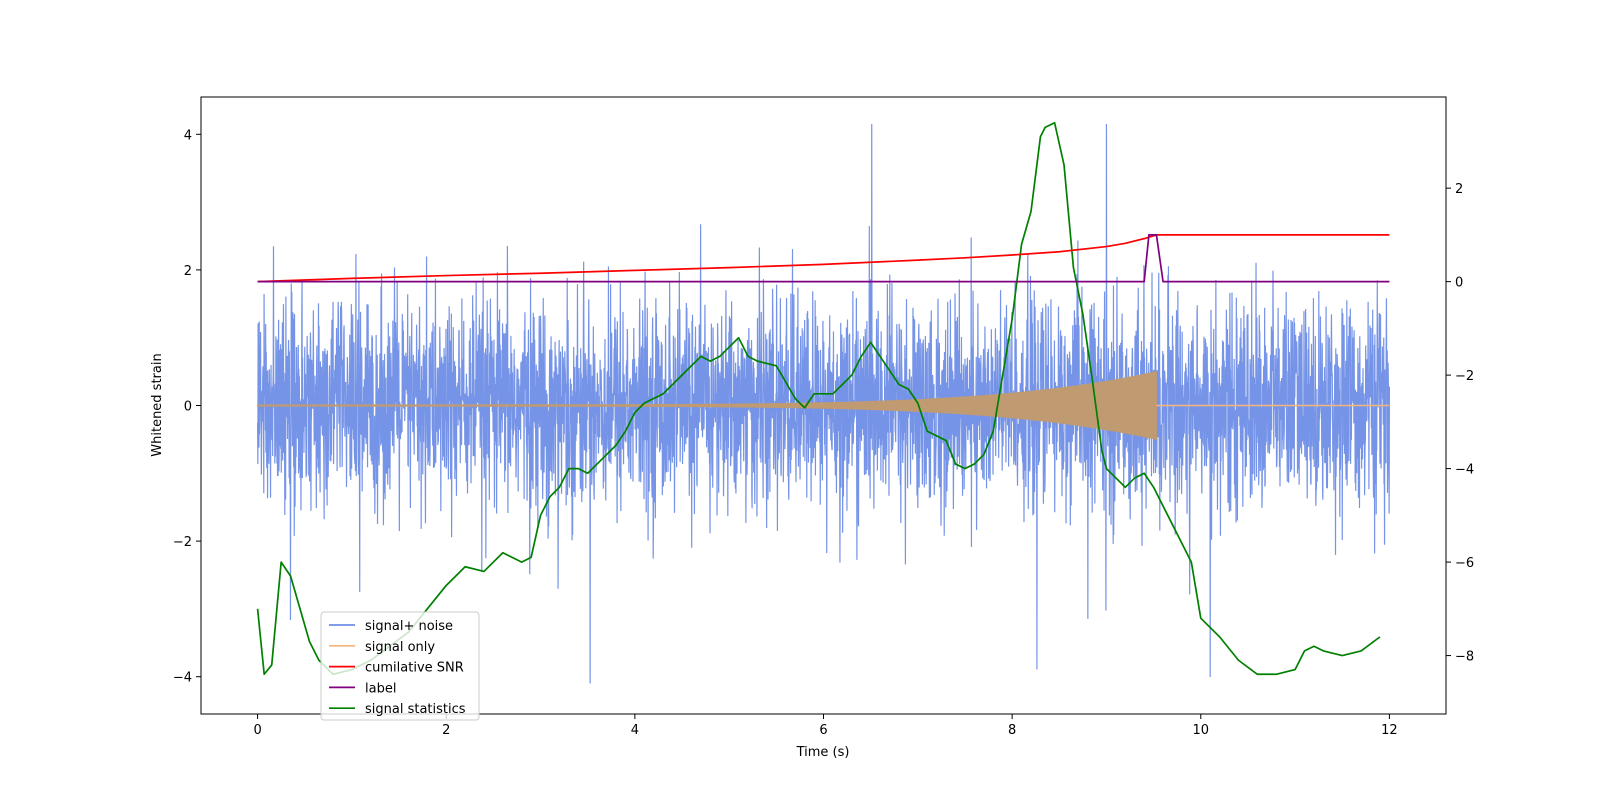 Image resolution: width=1600 pixels, height=800 pixels. What do you see at coordinates (182, 542) in the screenshot?
I see `y-left-tick-label-1: −2` at bounding box center [182, 542].